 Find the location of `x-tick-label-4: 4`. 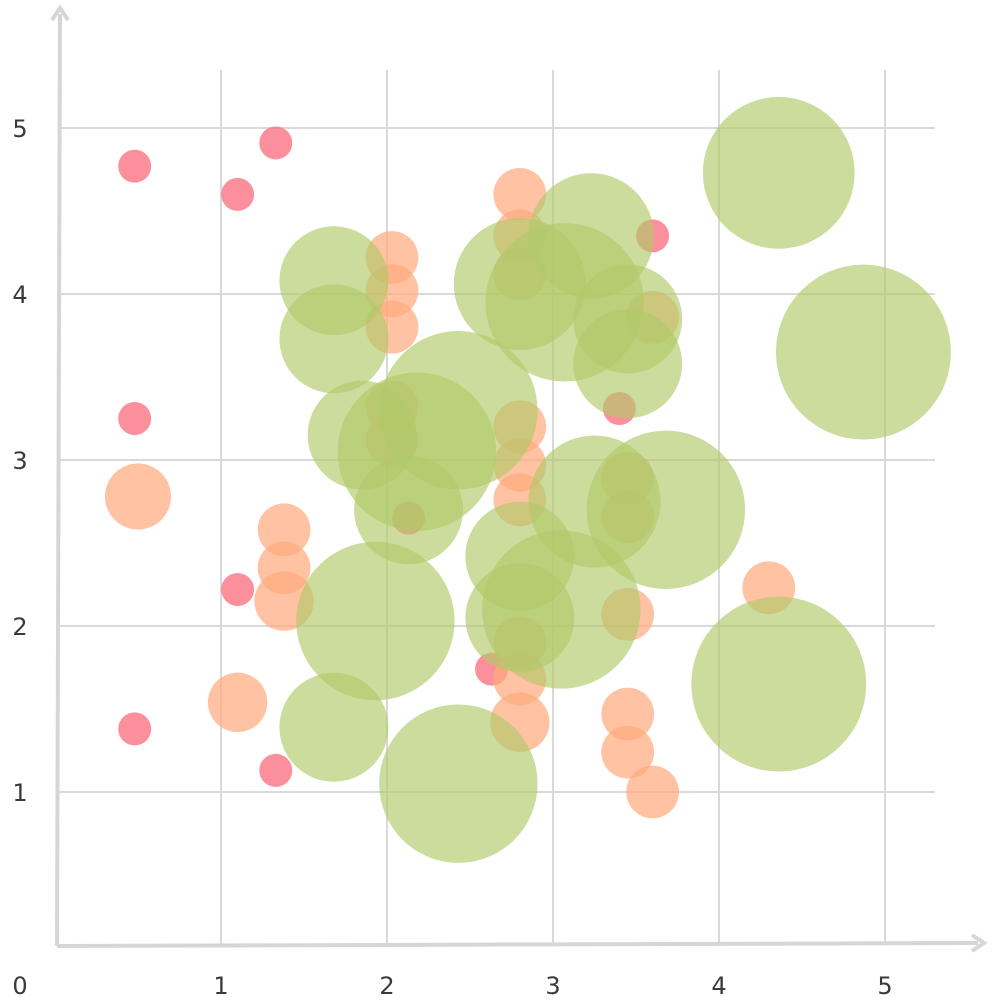

x-tick-label-4: 4 is located at coordinates (718, 986).